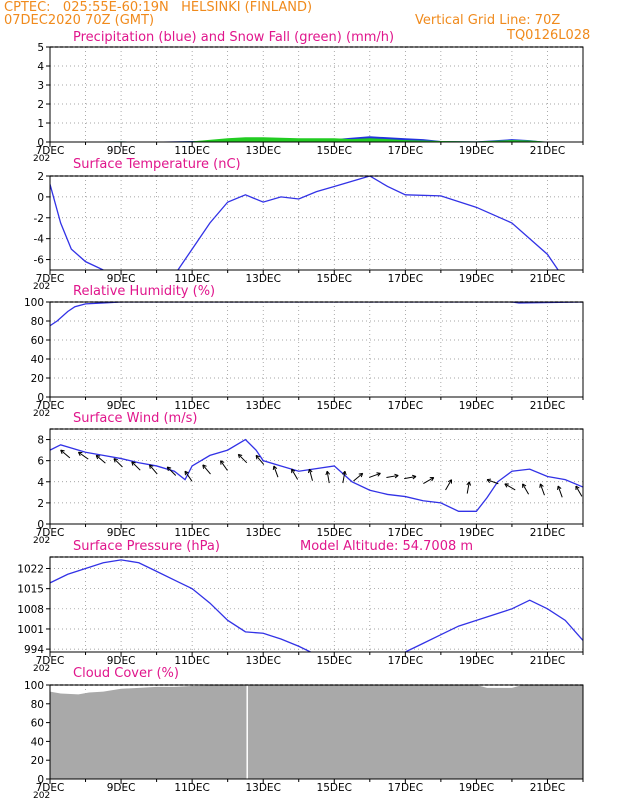 This screenshot has height=800, width=618. Describe the element at coordinates (121, 406) in the screenshot. I see `humidity-xtick-label: 9DEC` at that location.